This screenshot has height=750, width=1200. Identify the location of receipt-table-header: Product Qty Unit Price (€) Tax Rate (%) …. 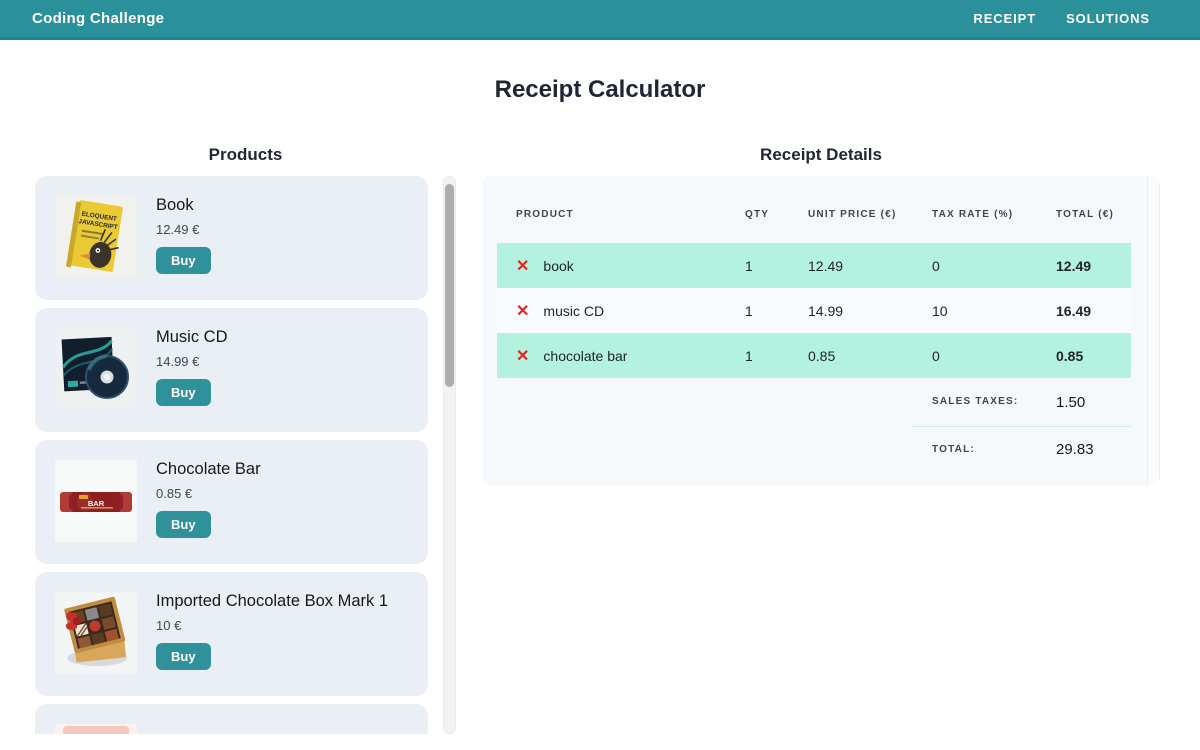
(814, 209).